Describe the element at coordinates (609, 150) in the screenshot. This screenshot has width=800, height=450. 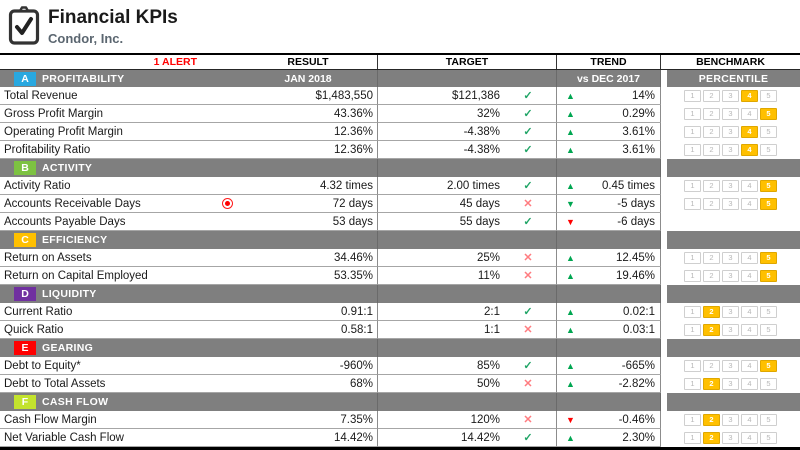
I see `kpi-trend-cell: ▲ 3.61%` at that location.